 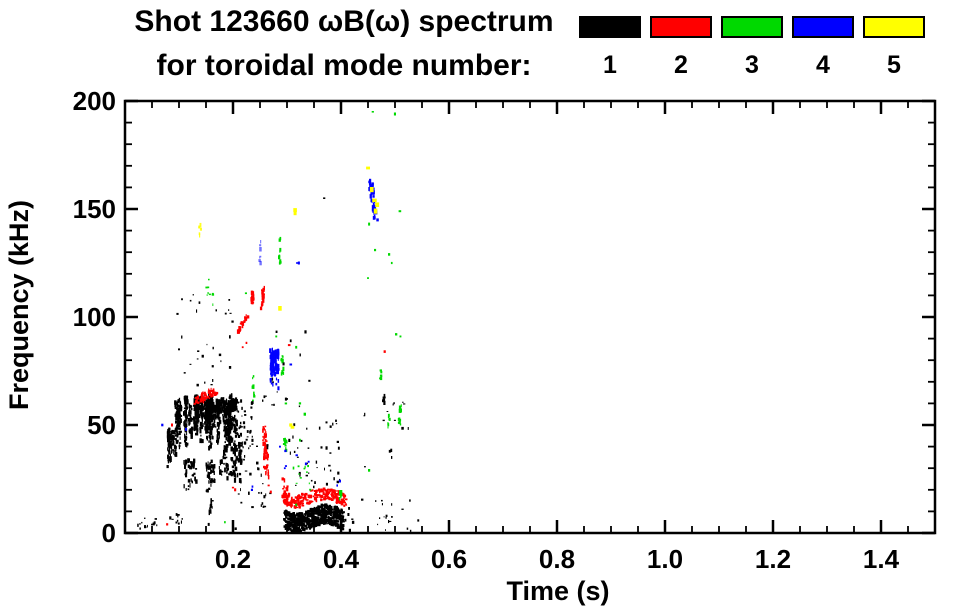 I want to click on y-tick-label: 50, so click(x=101, y=425).